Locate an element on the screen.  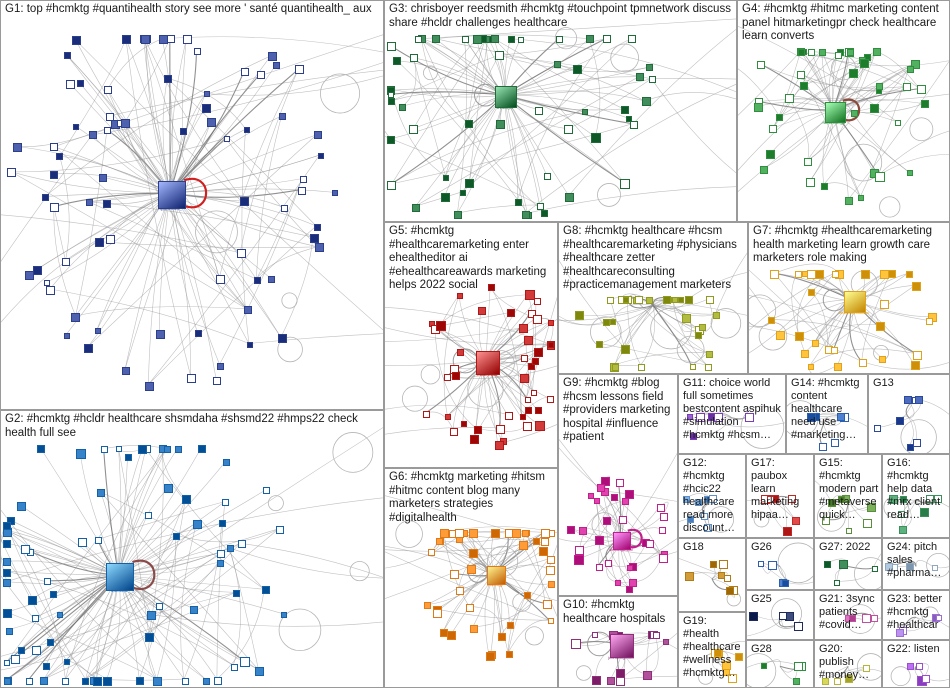
hub-node-g3 is located at coordinates (506, 97).